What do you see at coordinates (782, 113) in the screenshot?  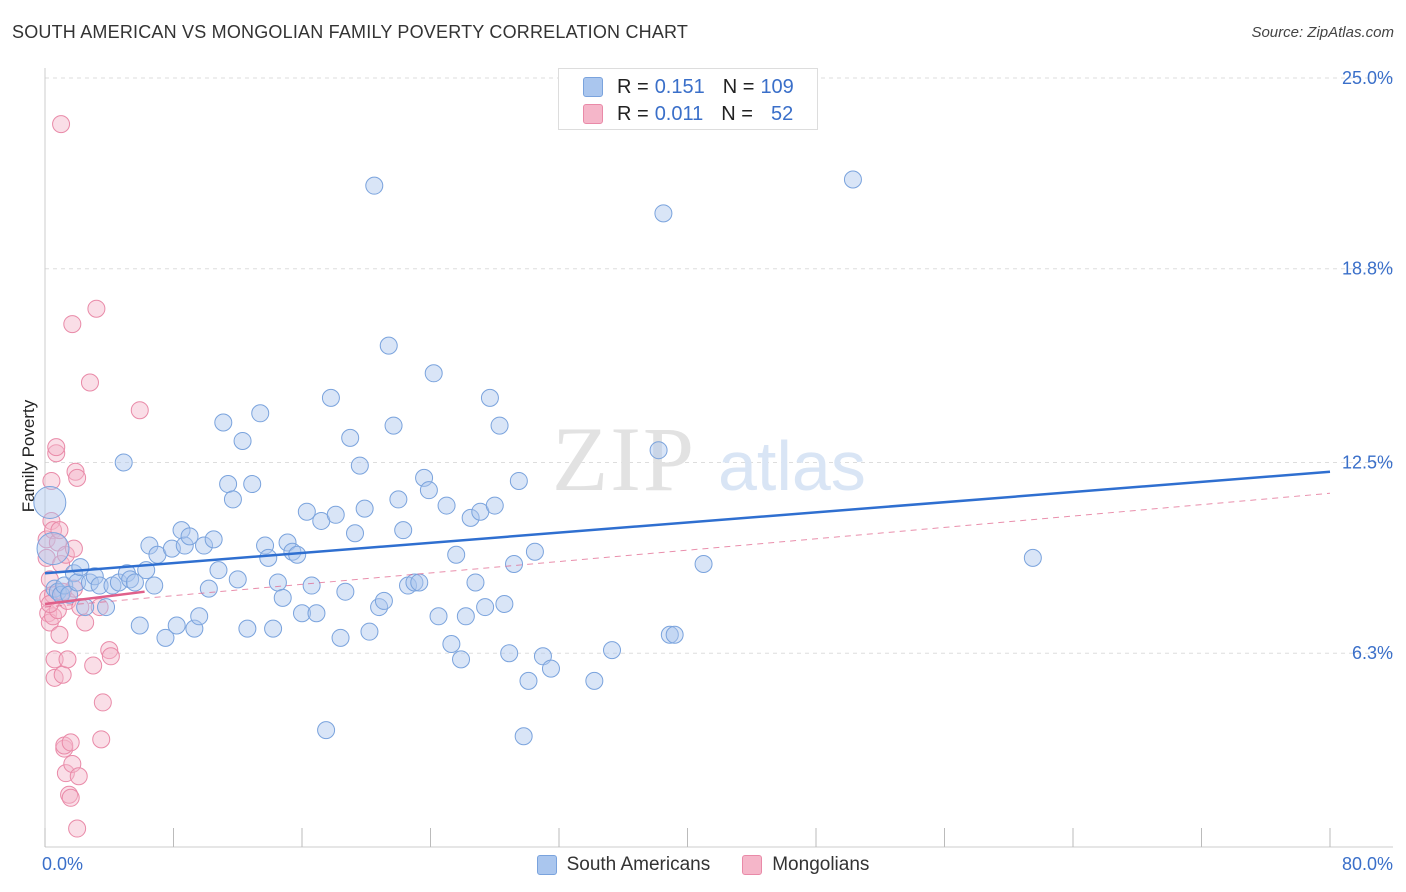 I see `legend-n-value: 52` at bounding box center [782, 113].